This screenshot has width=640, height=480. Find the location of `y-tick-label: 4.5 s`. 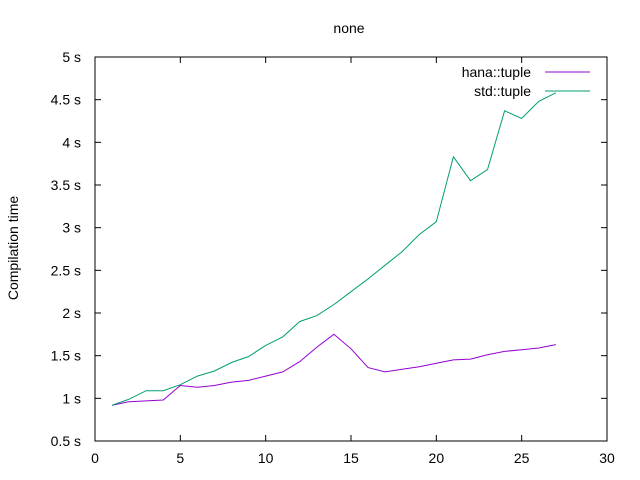

y-tick-label: 4.5 s is located at coordinates (66, 100).